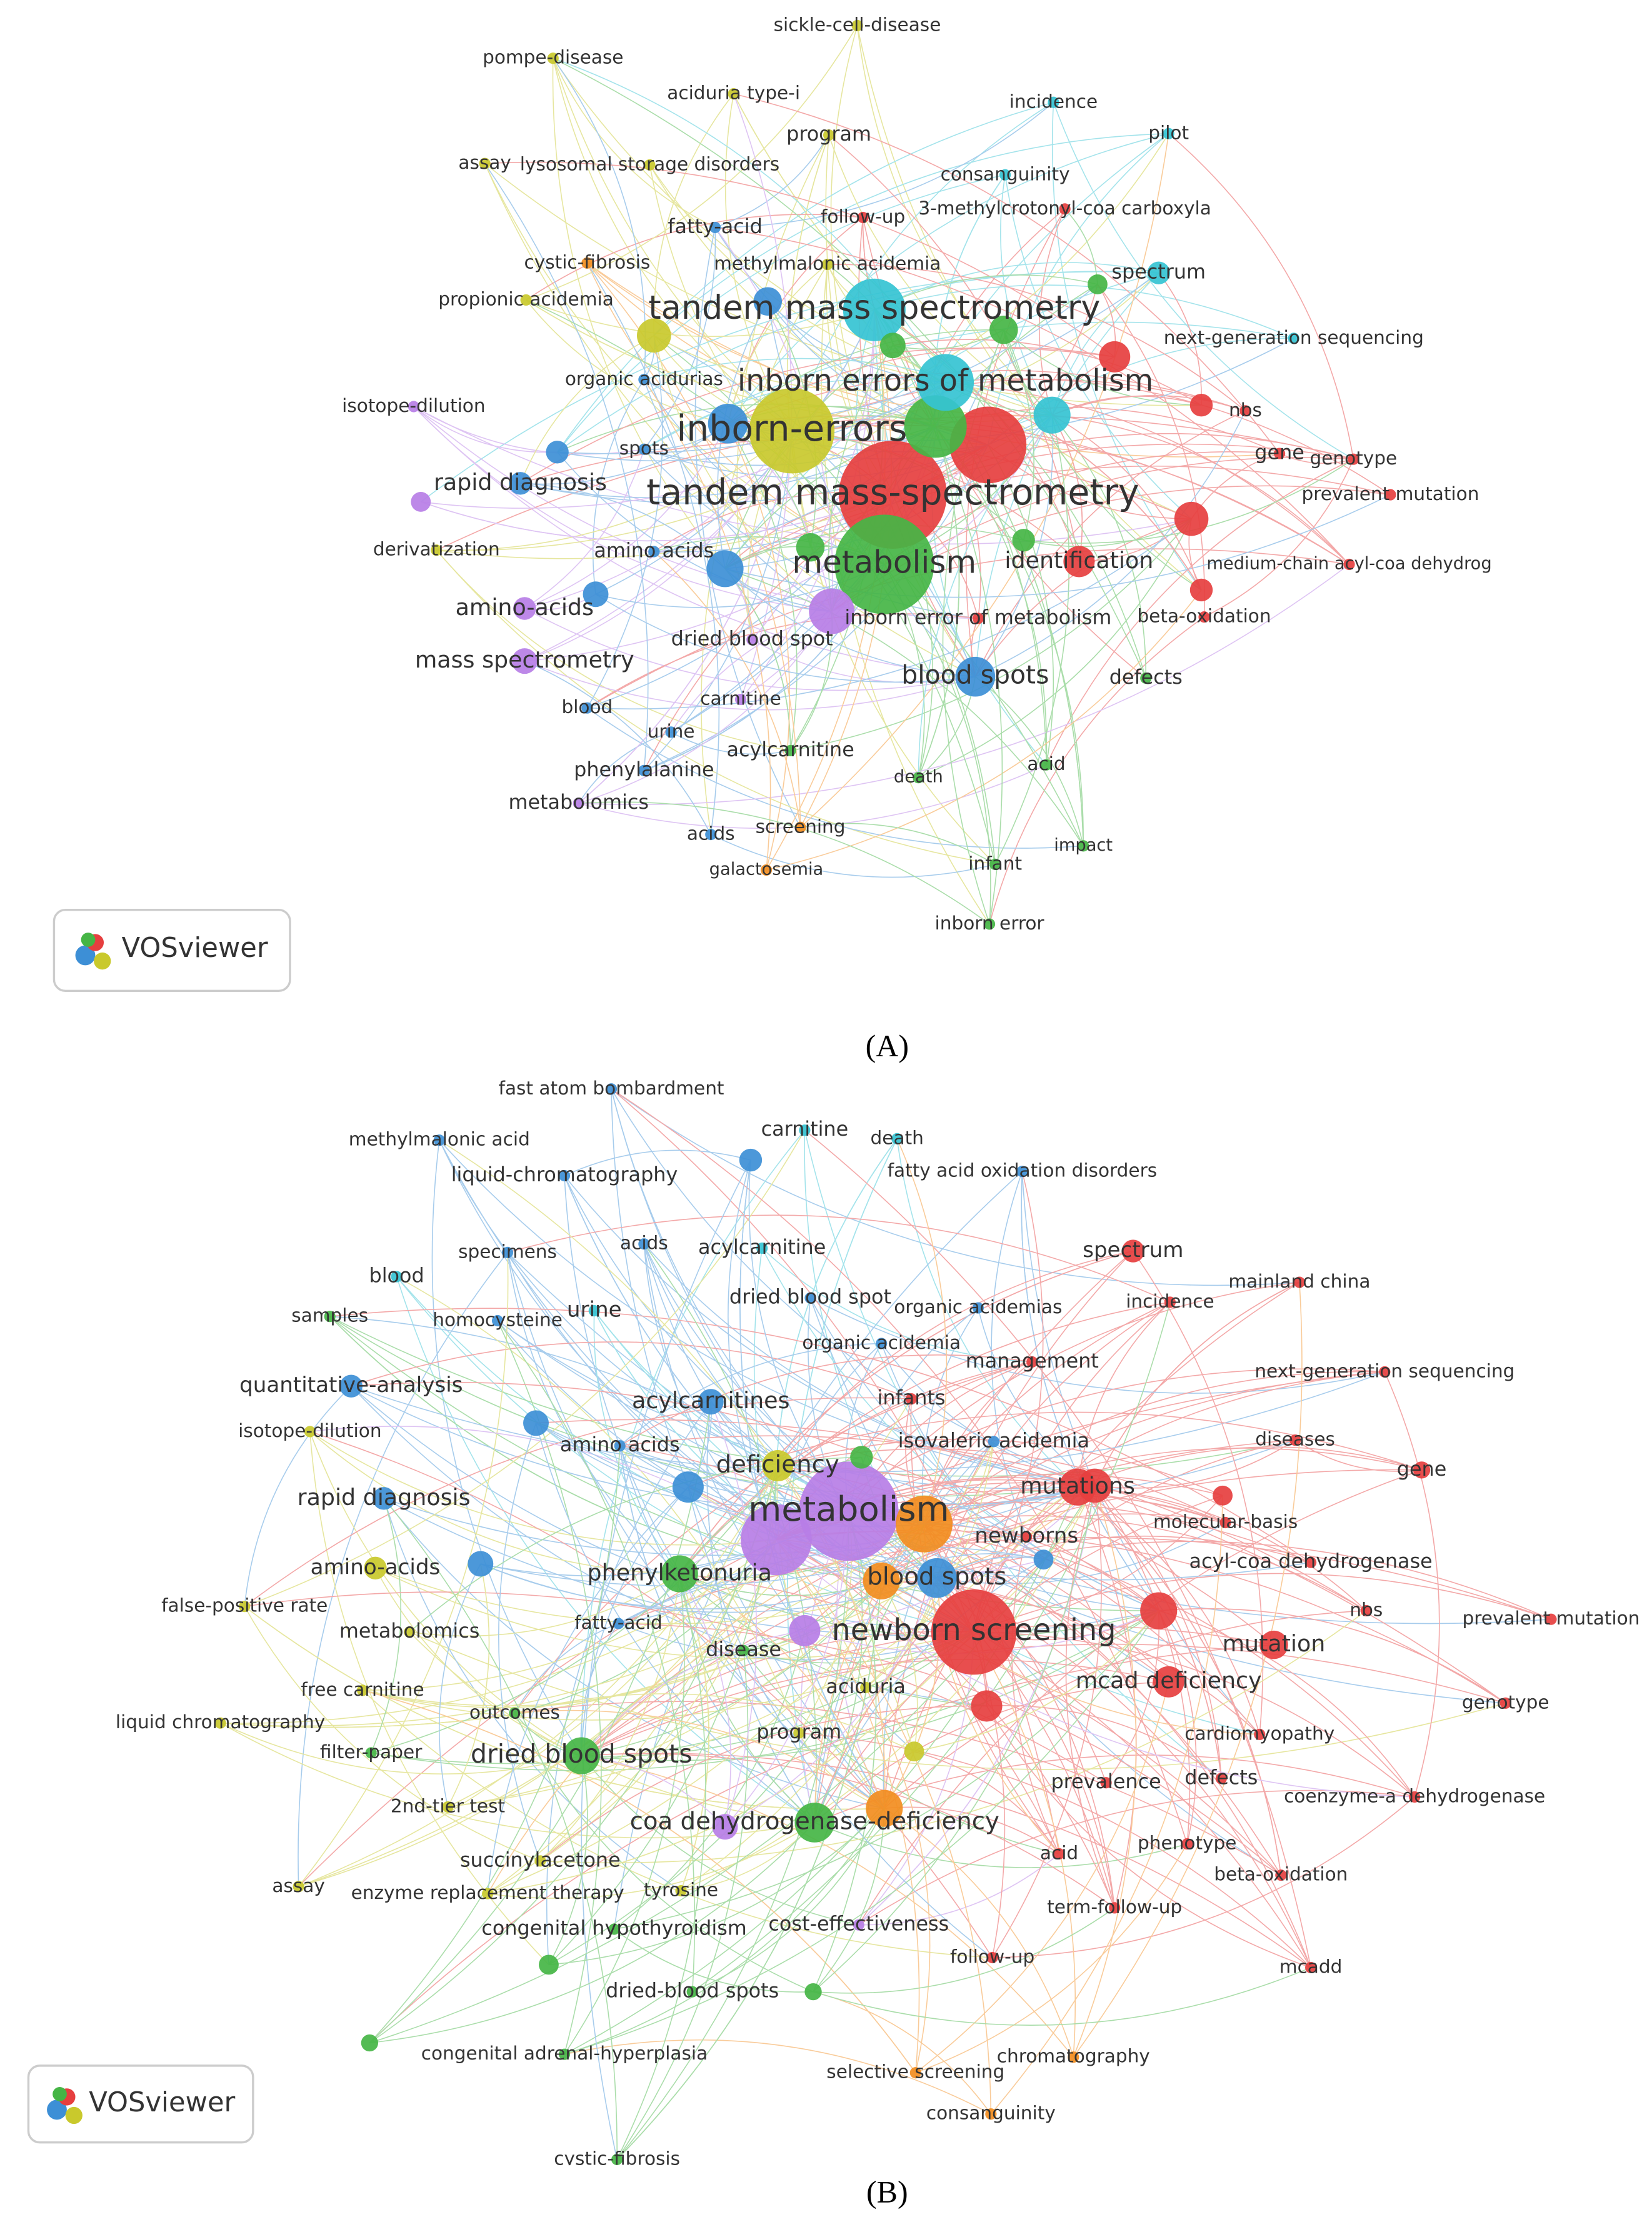 This screenshot has width=1652, height=2232. I want to click on node-label: dried blood spot, so click(810, 1297).